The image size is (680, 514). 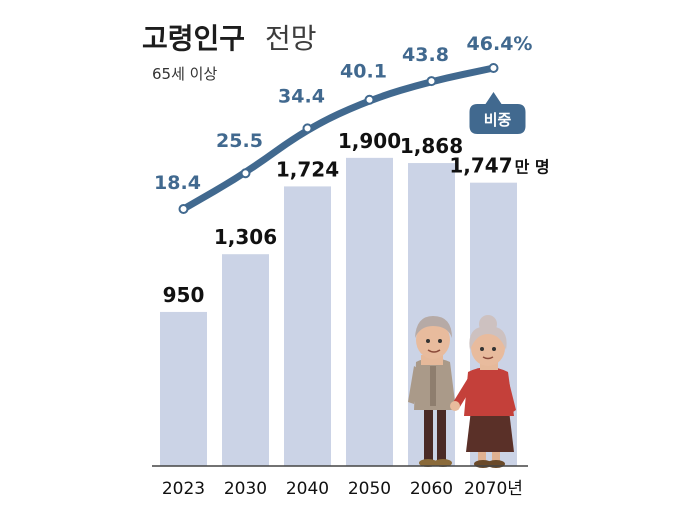 I want to click on x-tick-label: 2050, so click(x=369, y=489).